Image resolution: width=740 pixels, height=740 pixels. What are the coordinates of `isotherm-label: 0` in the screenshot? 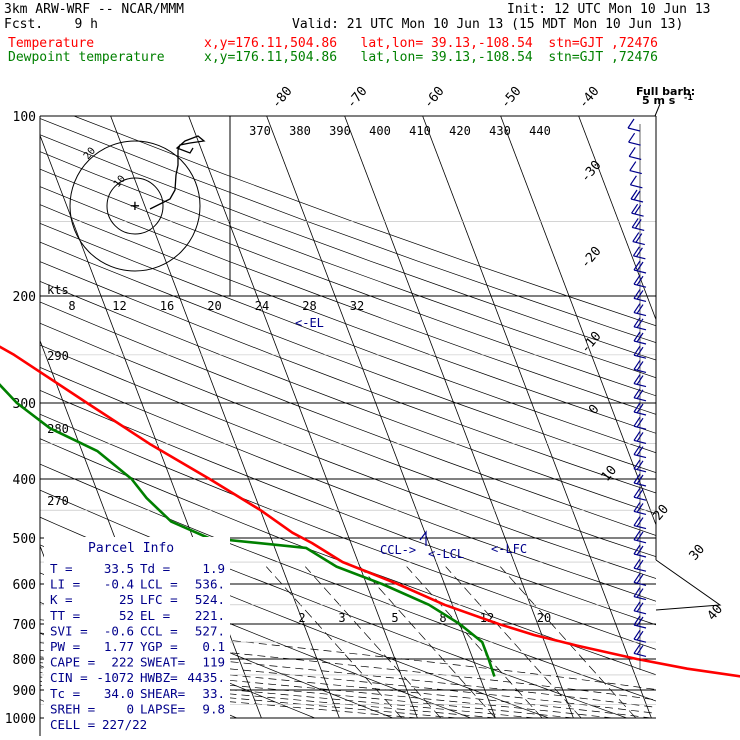 It's located at (594, 410).